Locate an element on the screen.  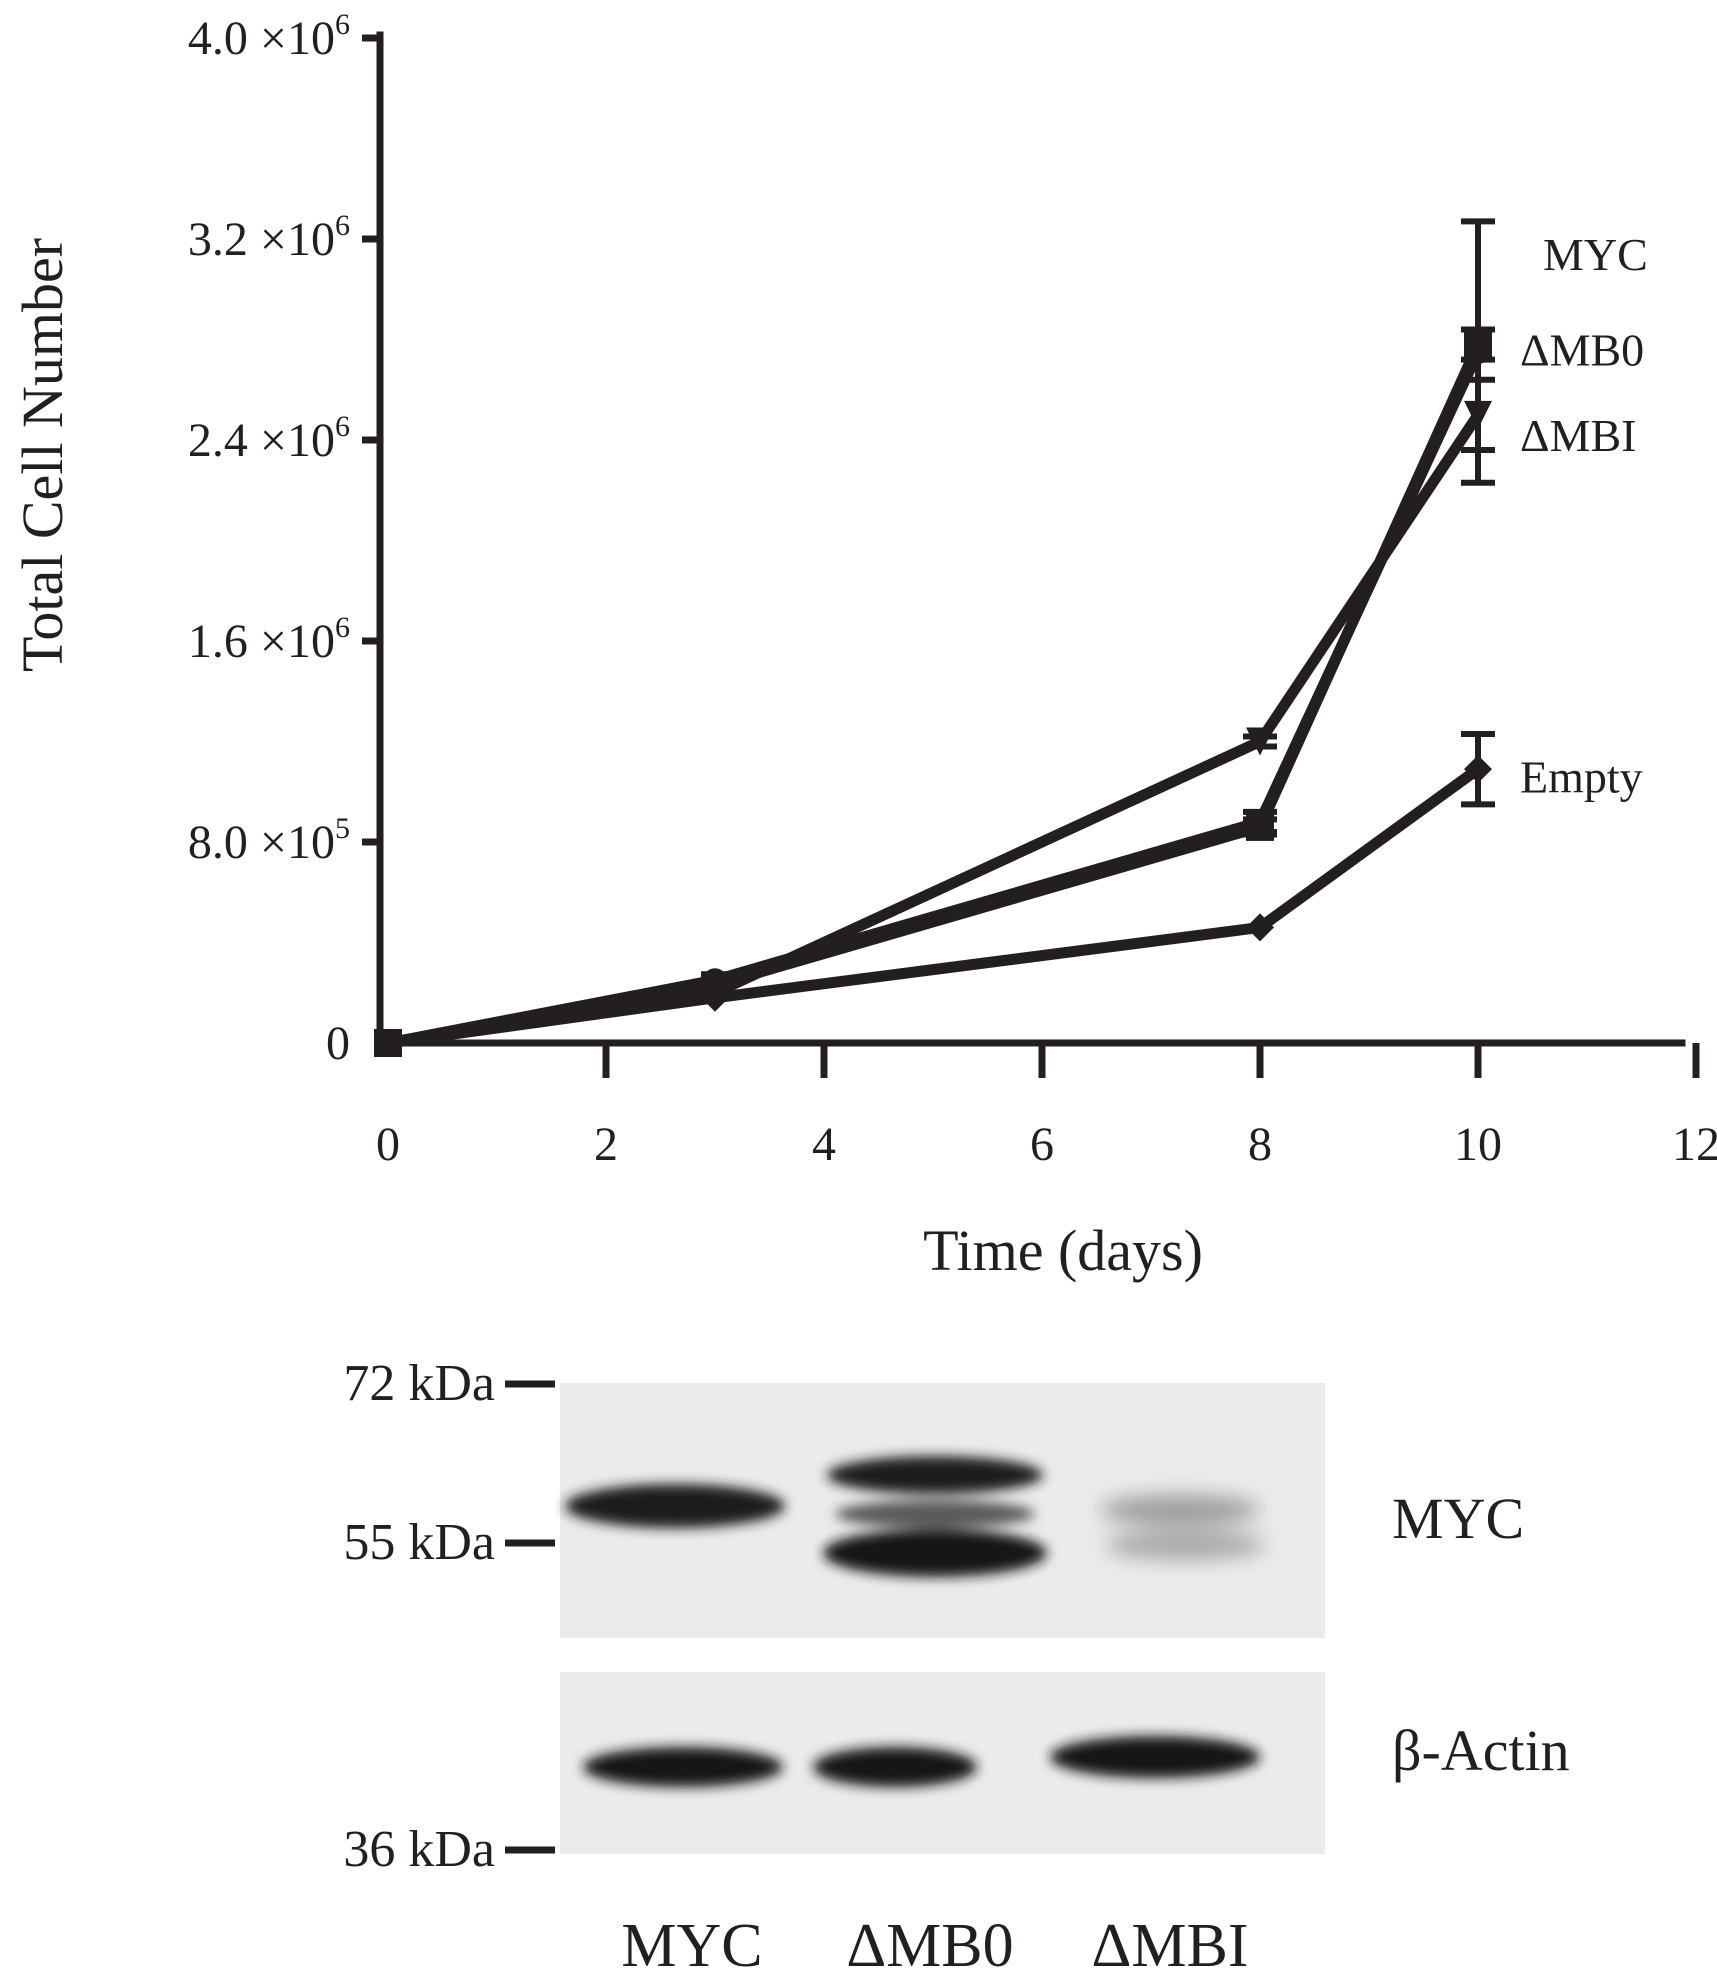
y-tick-exponent-1: 5 is located at coordinates (342, 828).